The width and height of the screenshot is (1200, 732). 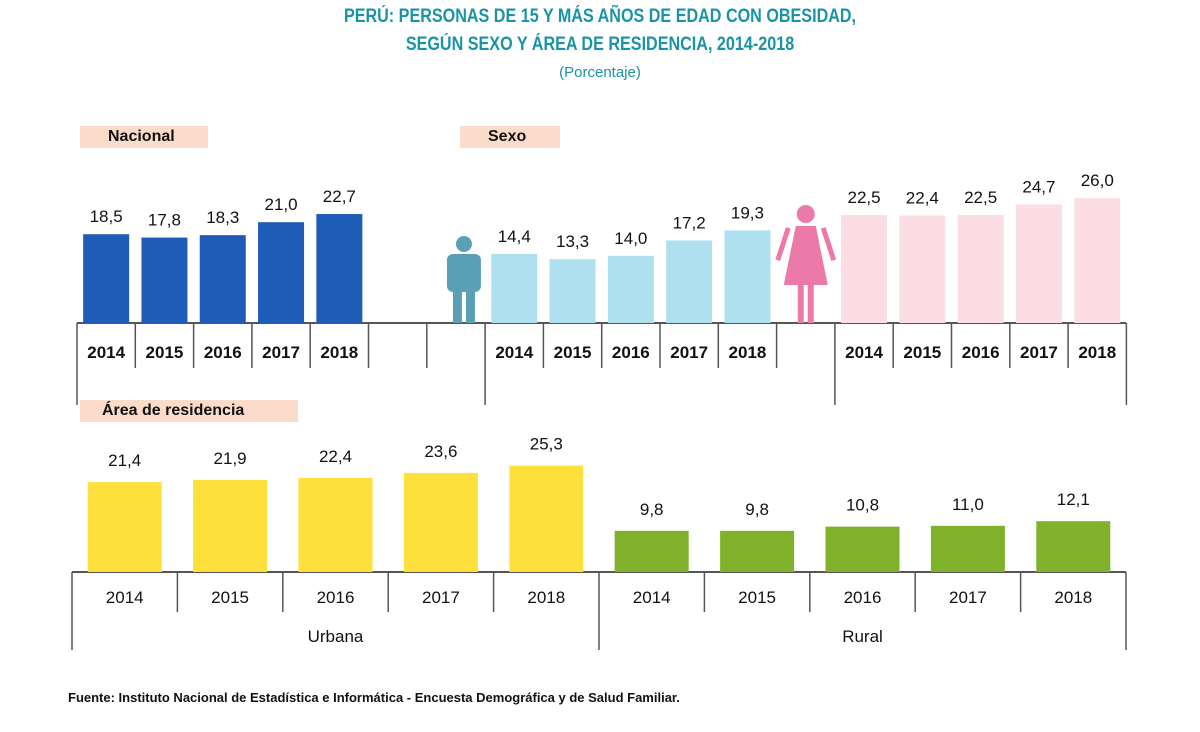 I want to click on bar-nacional-2014, so click(x=106, y=278).